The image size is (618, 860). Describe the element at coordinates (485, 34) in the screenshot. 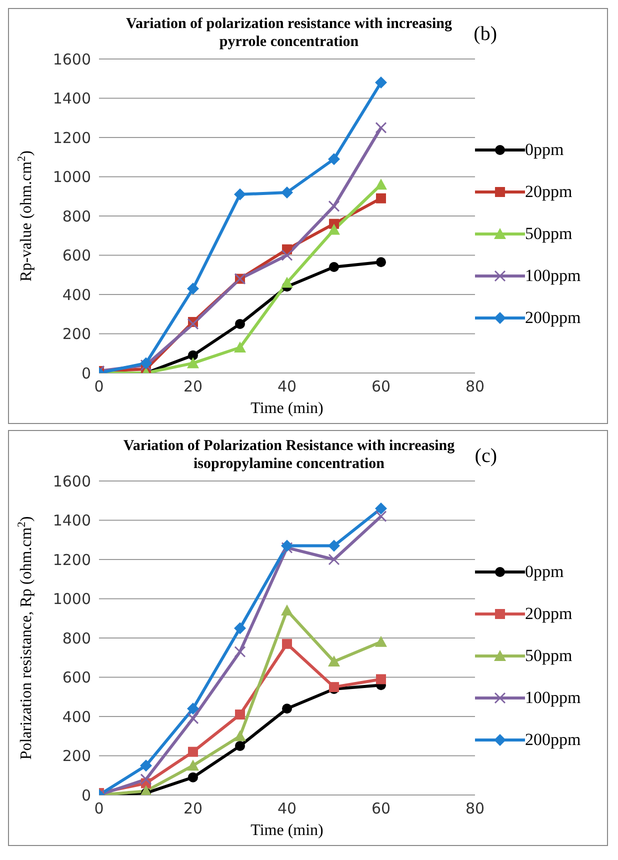

I see `text: (b)` at that location.